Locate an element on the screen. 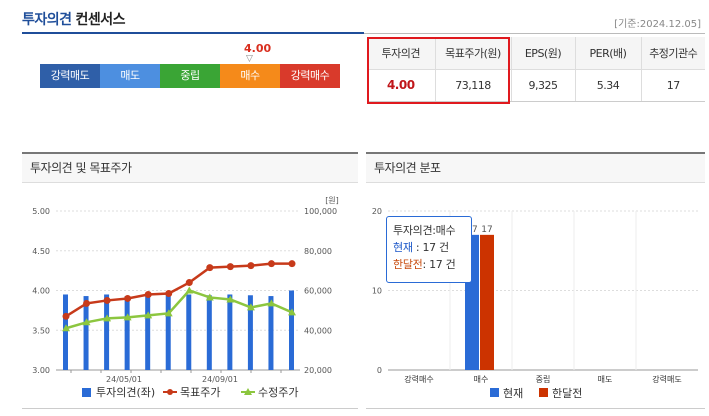  adjusted-price-line is located at coordinates (179, 309).